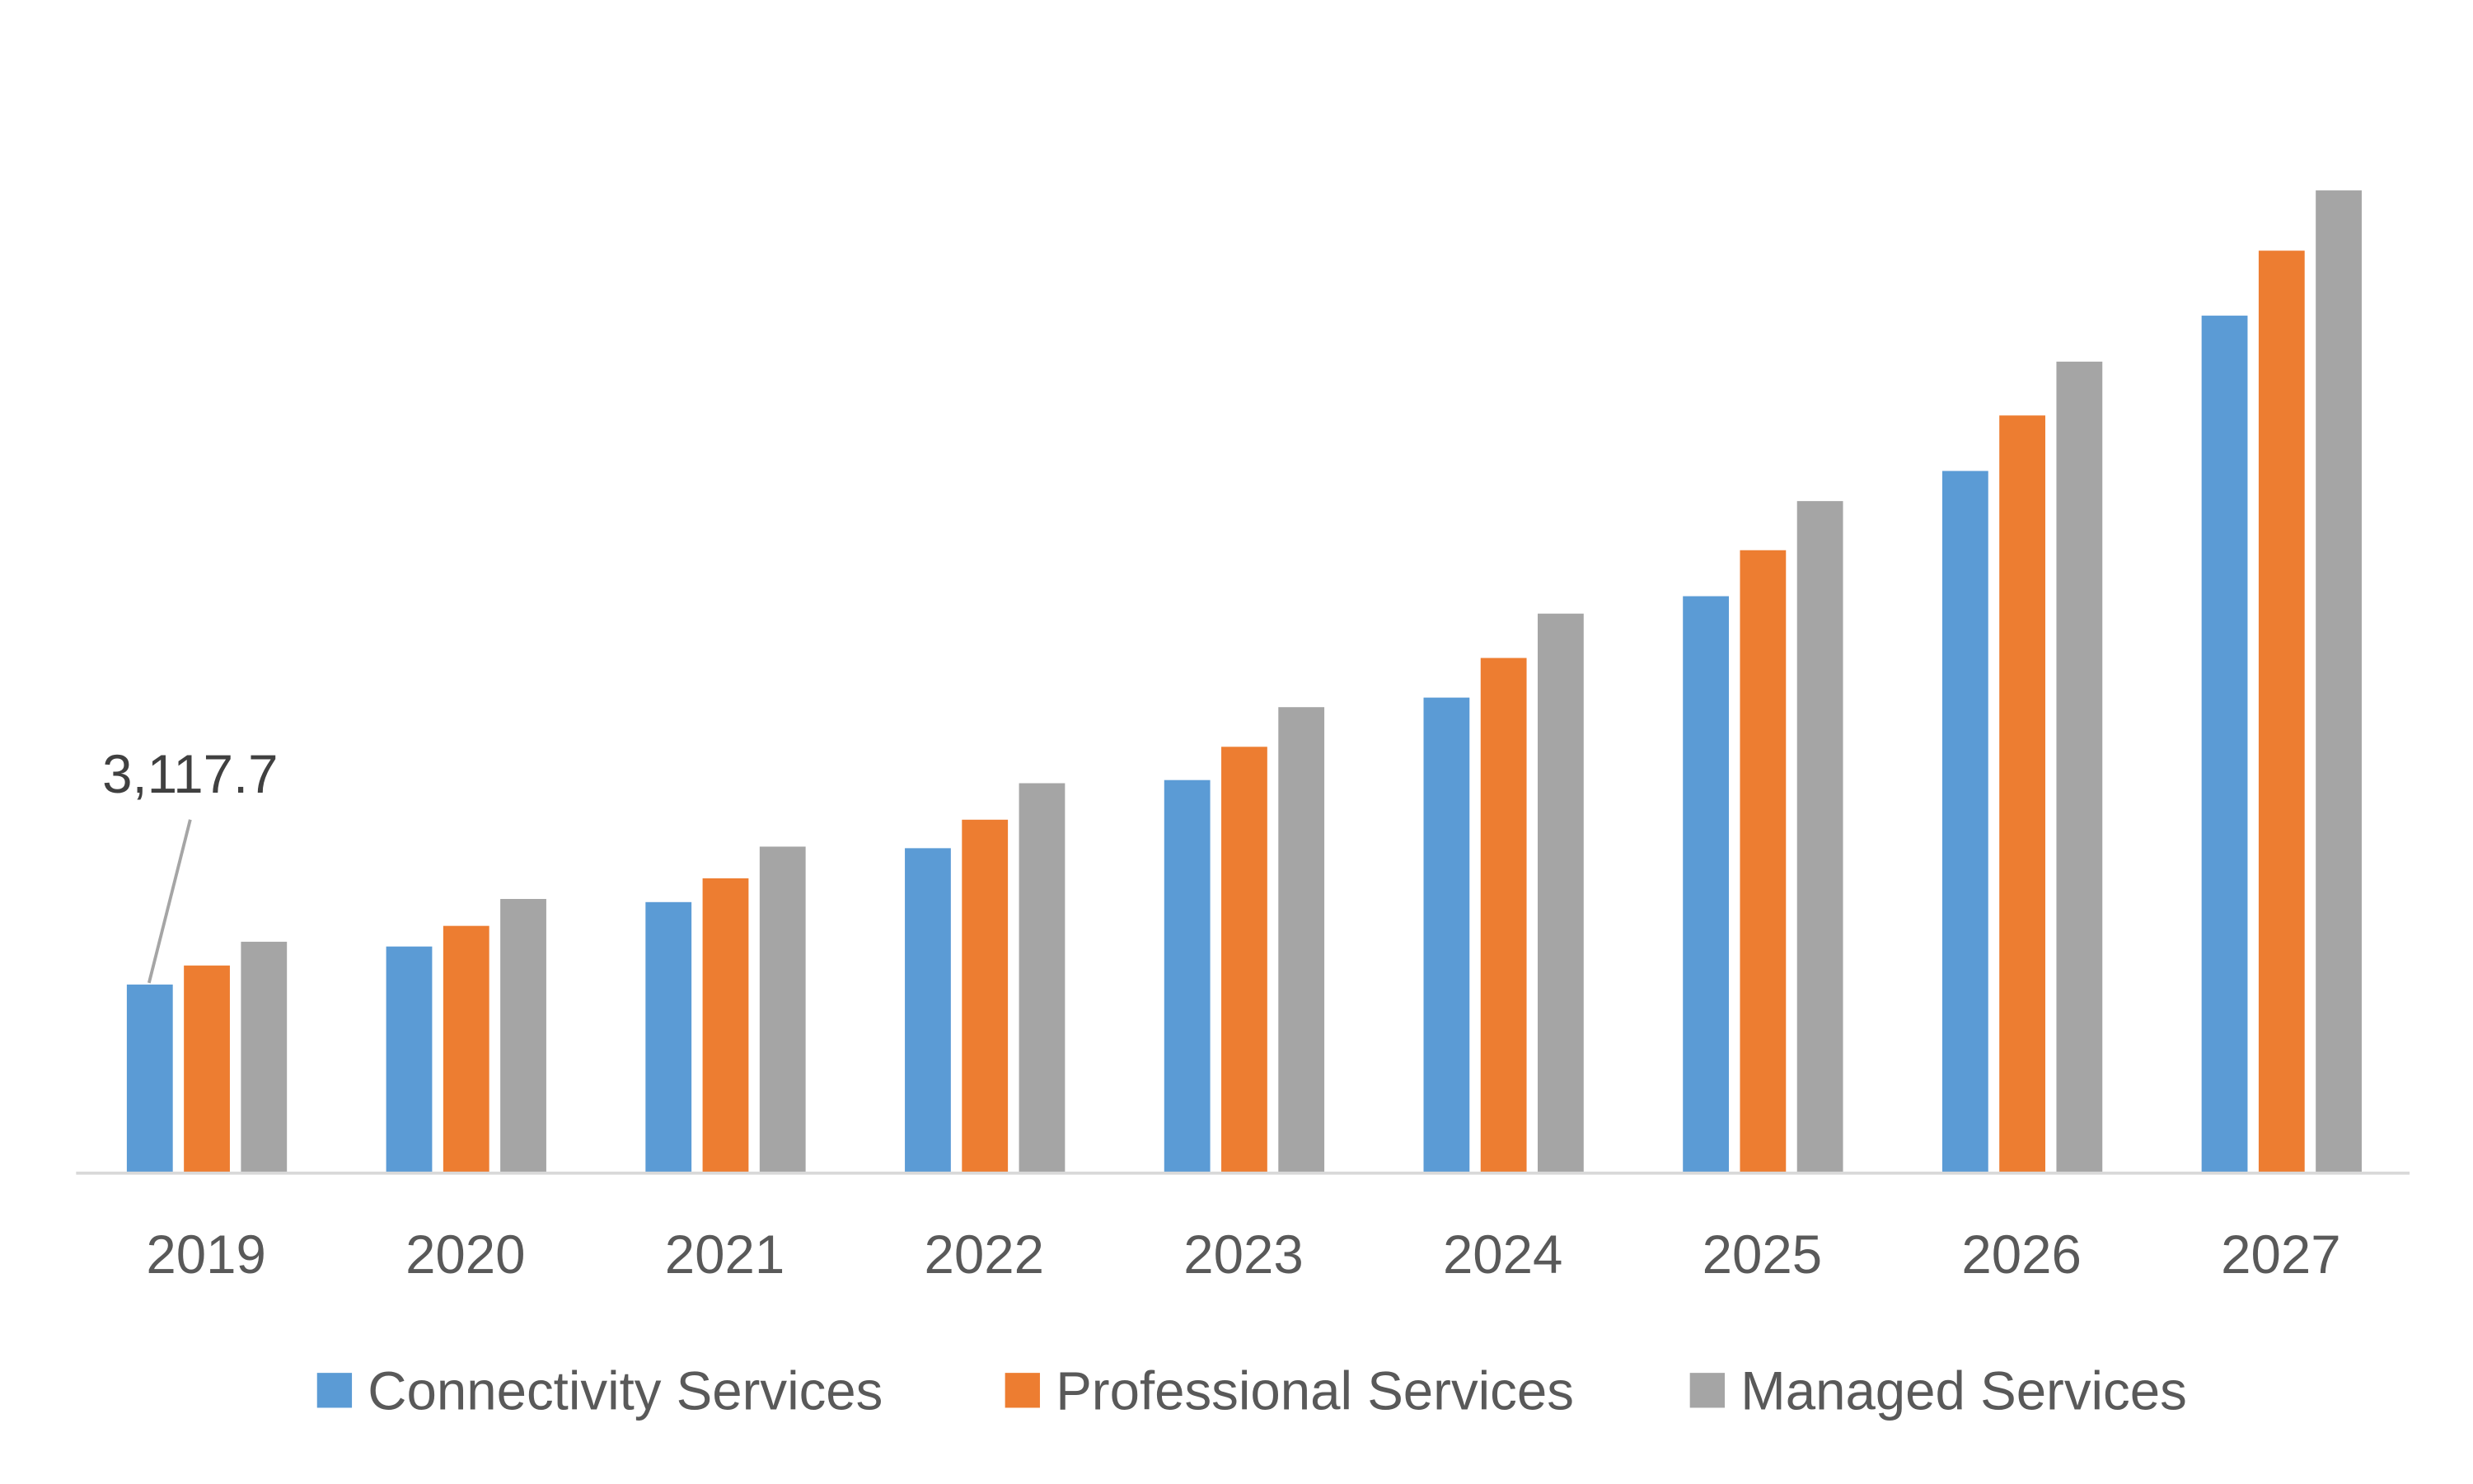  What do you see at coordinates (205, 1254) in the screenshot?
I see `x-tick-label: 2019` at bounding box center [205, 1254].